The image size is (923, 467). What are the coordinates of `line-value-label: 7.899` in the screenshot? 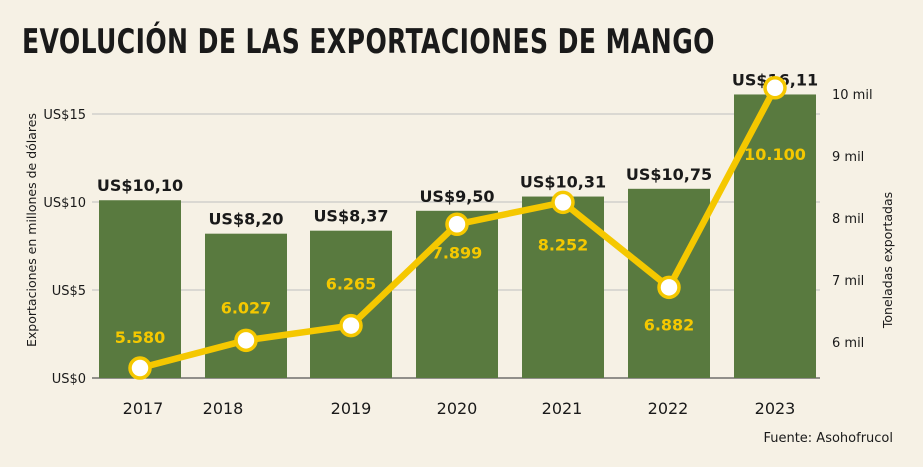 It's located at (457, 252).